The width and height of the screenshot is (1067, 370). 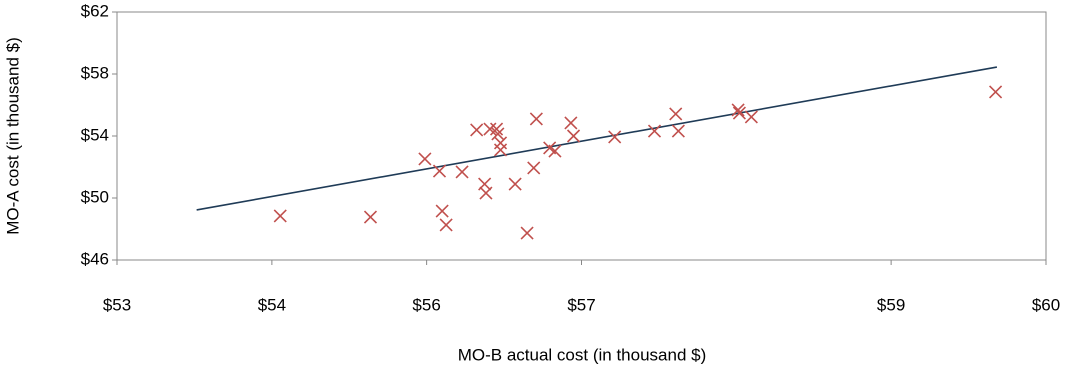 I want to click on y-tick-label: $58, so click(x=95, y=72).